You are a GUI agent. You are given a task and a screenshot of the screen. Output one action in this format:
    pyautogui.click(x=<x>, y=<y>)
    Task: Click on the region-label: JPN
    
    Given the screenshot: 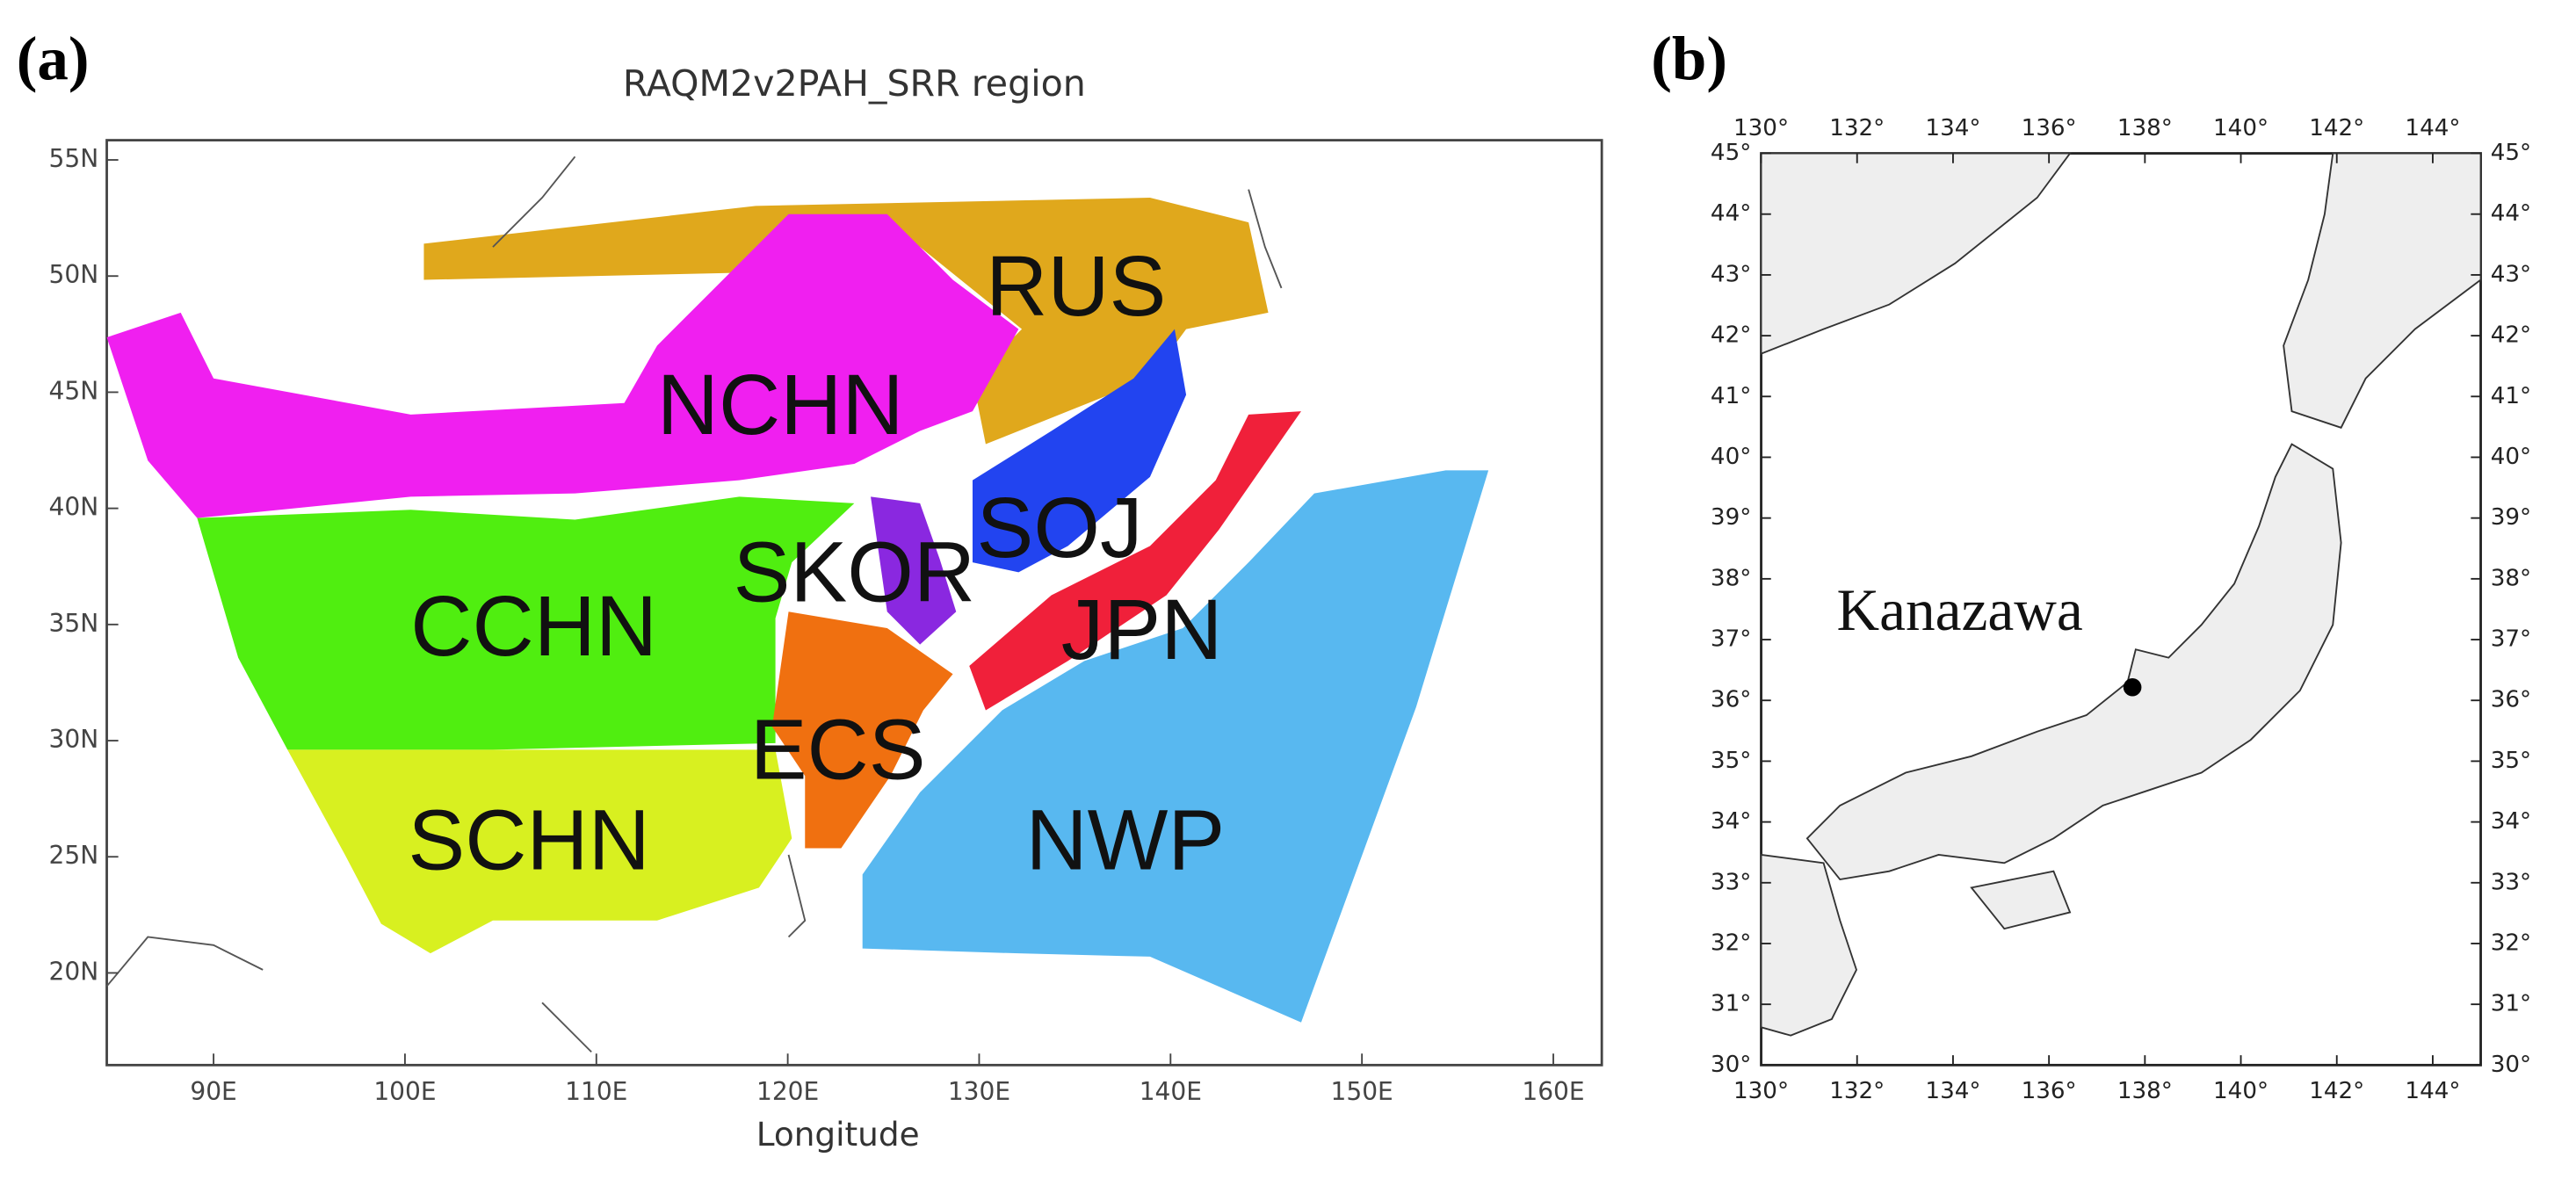 What is the action you would take?
    pyautogui.click(x=1142, y=629)
    